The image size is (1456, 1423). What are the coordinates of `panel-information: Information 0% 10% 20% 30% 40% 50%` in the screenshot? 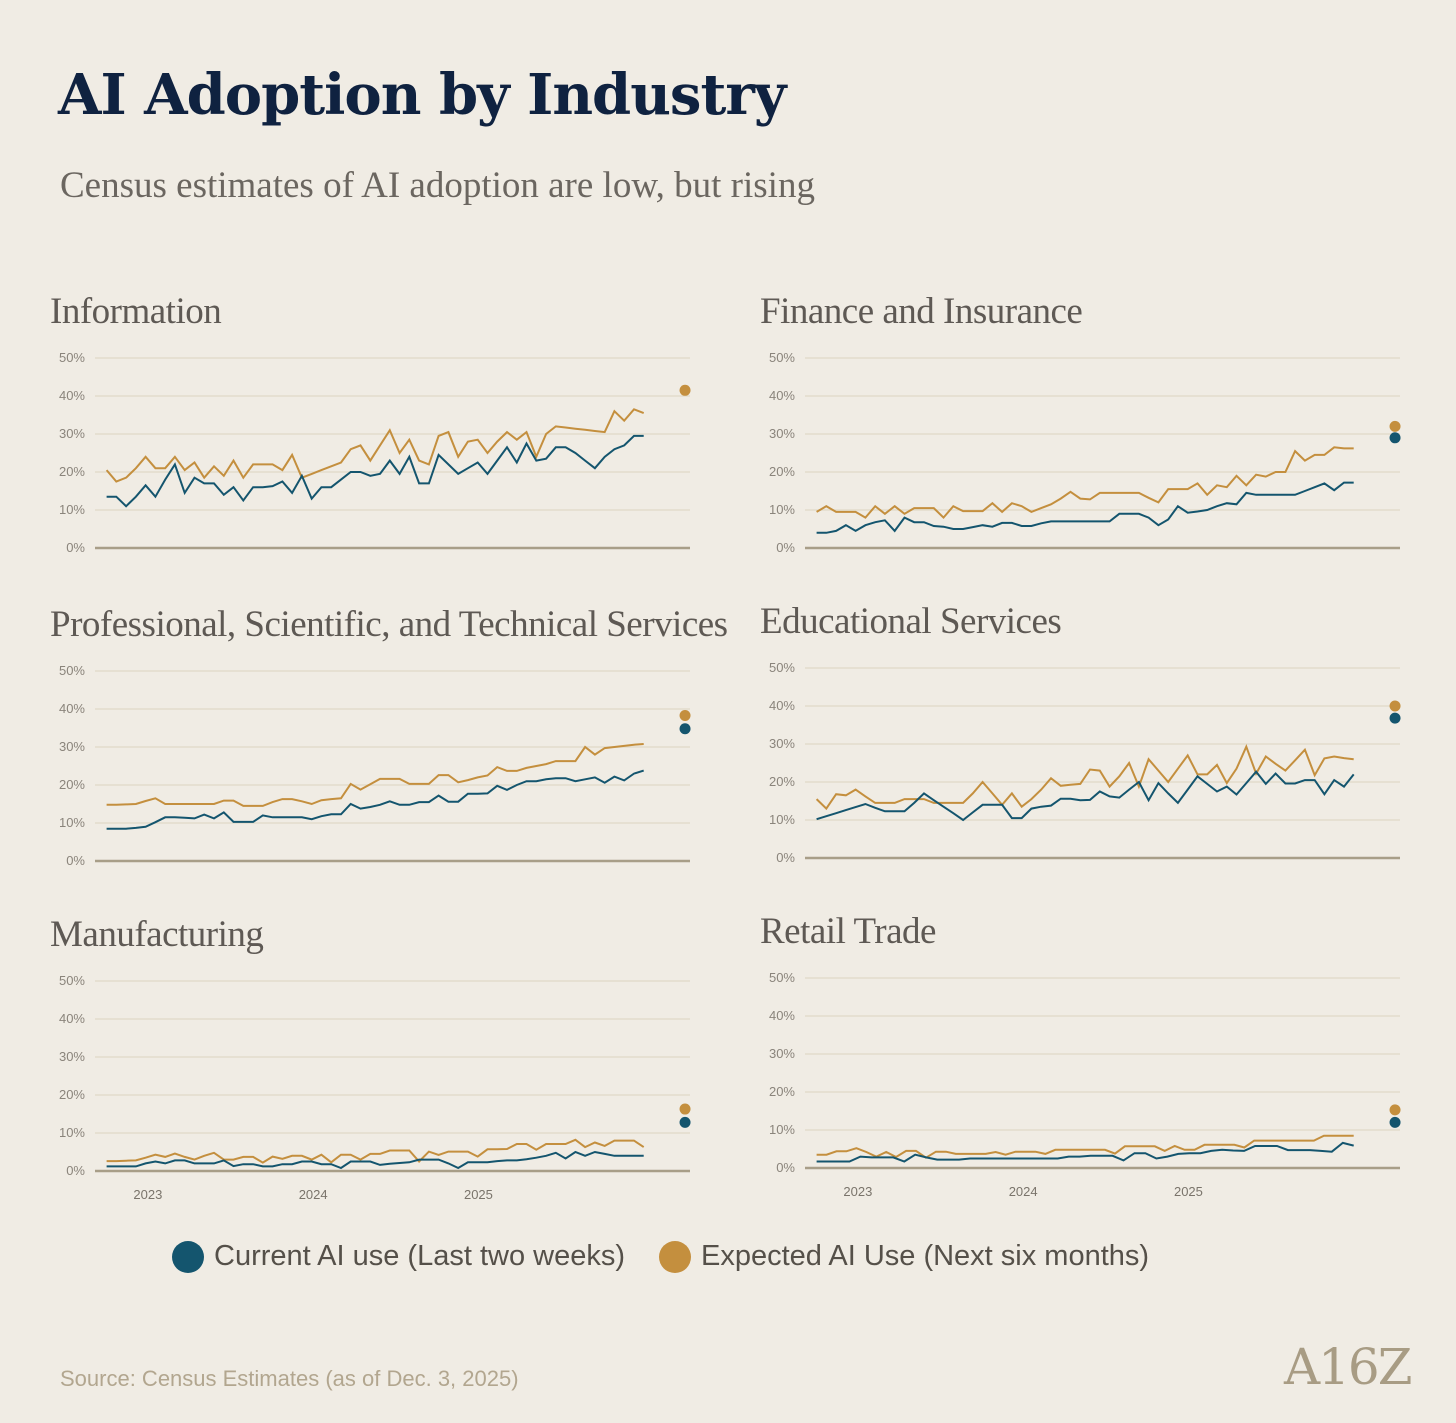 It's located at (380, 435).